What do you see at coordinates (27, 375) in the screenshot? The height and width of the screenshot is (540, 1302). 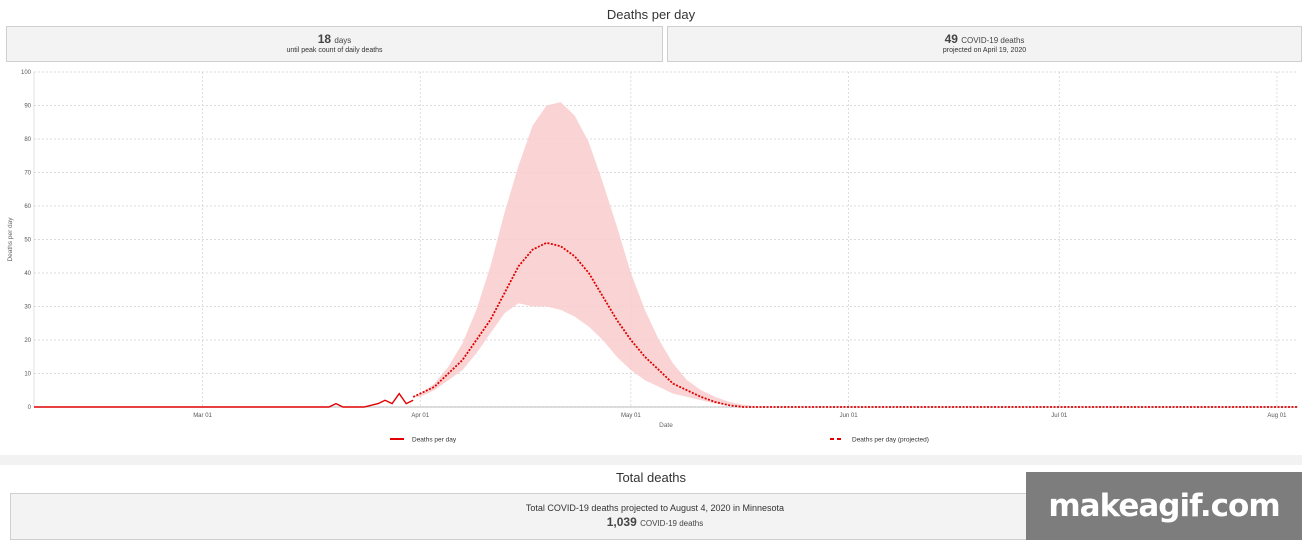 I see `y-tick-label: 10` at bounding box center [27, 375].